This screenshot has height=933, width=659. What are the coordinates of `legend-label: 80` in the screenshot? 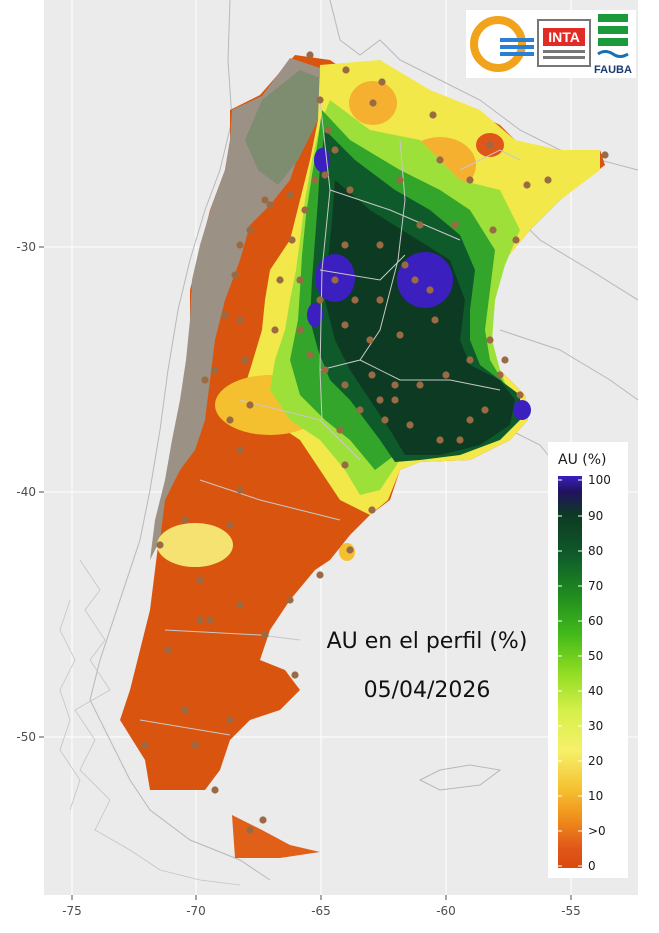 It's located at (595, 551).